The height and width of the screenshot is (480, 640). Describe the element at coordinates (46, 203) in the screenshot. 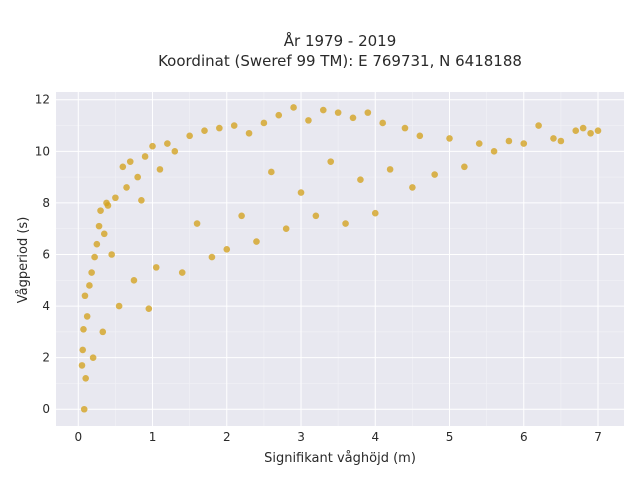

I see `y-tick-label: 8` at that location.